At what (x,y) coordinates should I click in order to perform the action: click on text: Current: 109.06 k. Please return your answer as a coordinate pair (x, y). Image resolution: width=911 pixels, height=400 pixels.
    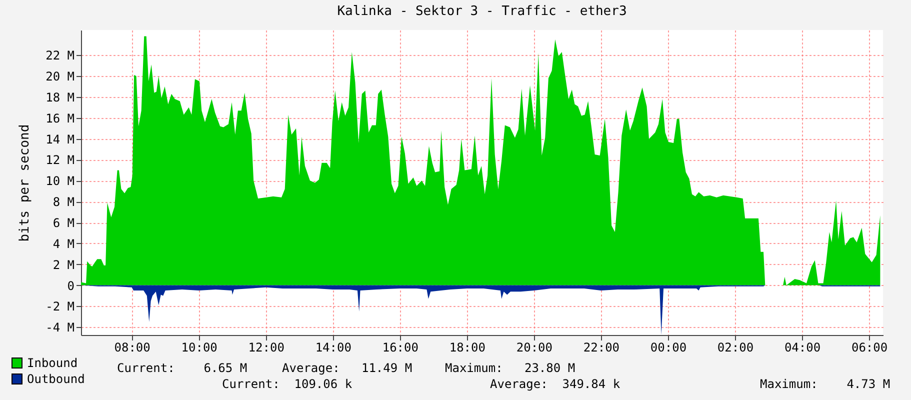
    Looking at the image, I should click on (287, 384).